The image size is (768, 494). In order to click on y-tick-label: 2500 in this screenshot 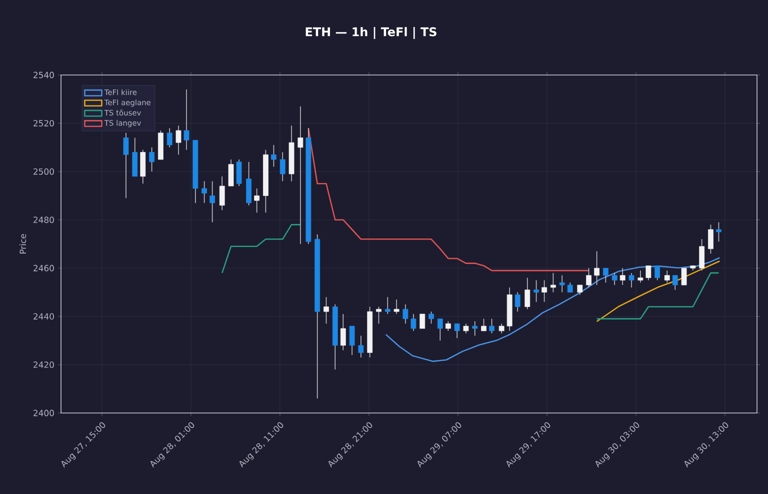, I will do `click(44, 171)`.